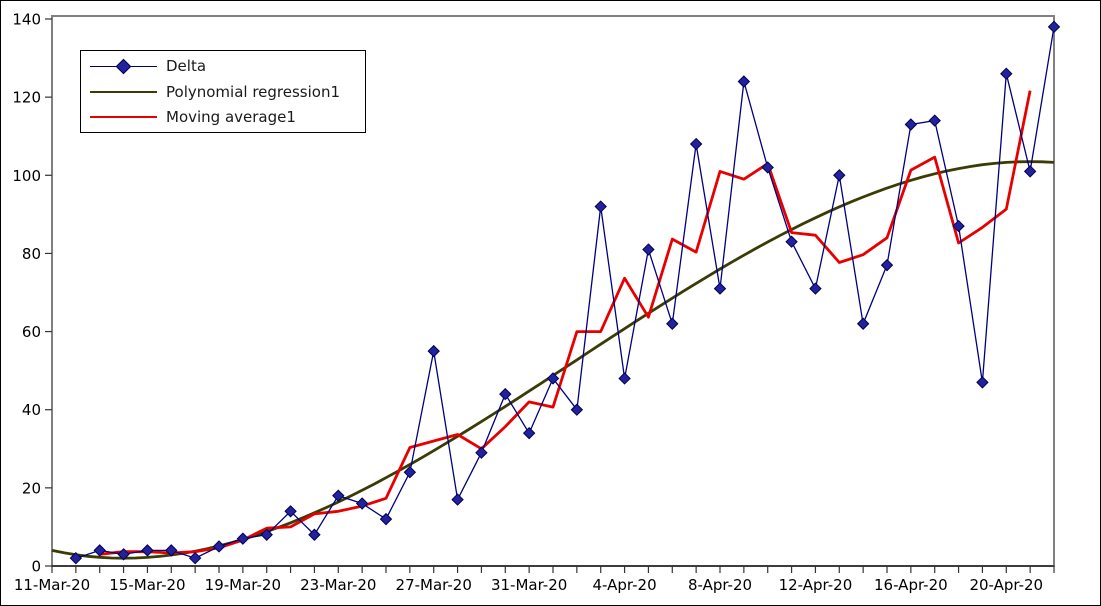  Describe the element at coordinates (36, 567) in the screenshot. I see `y-tick-label: 0` at that location.